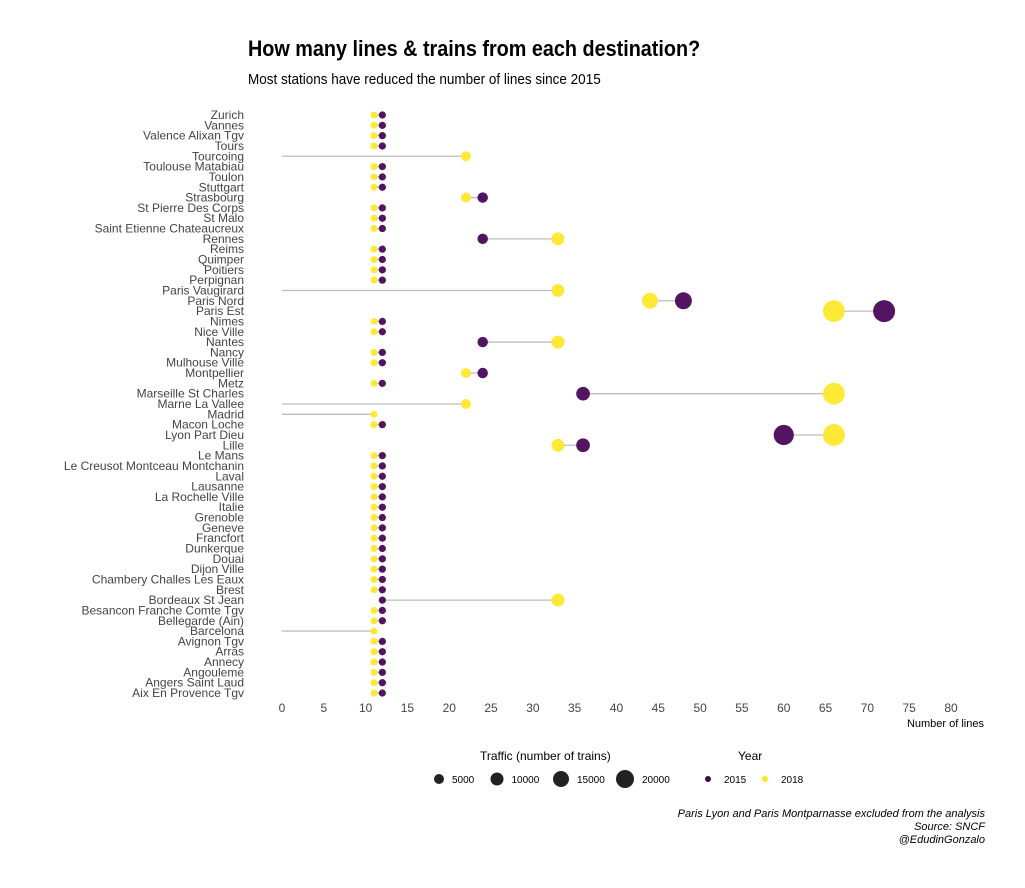 Image resolution: width=1025 pixels, height=888 pixels. What do you see at coordinates (218, 156) in the screenshot?
I see `y-tick-label-4: Tourcoing` at bounding box center [218, 156].